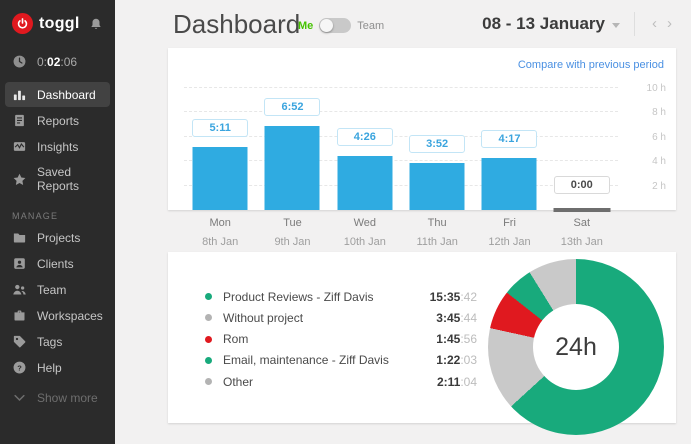  What do you see at coordinates (437, 233) in the screenshot?
I see `x-label-thu: Thu 11th Jan` at bounding box center [437, 233].